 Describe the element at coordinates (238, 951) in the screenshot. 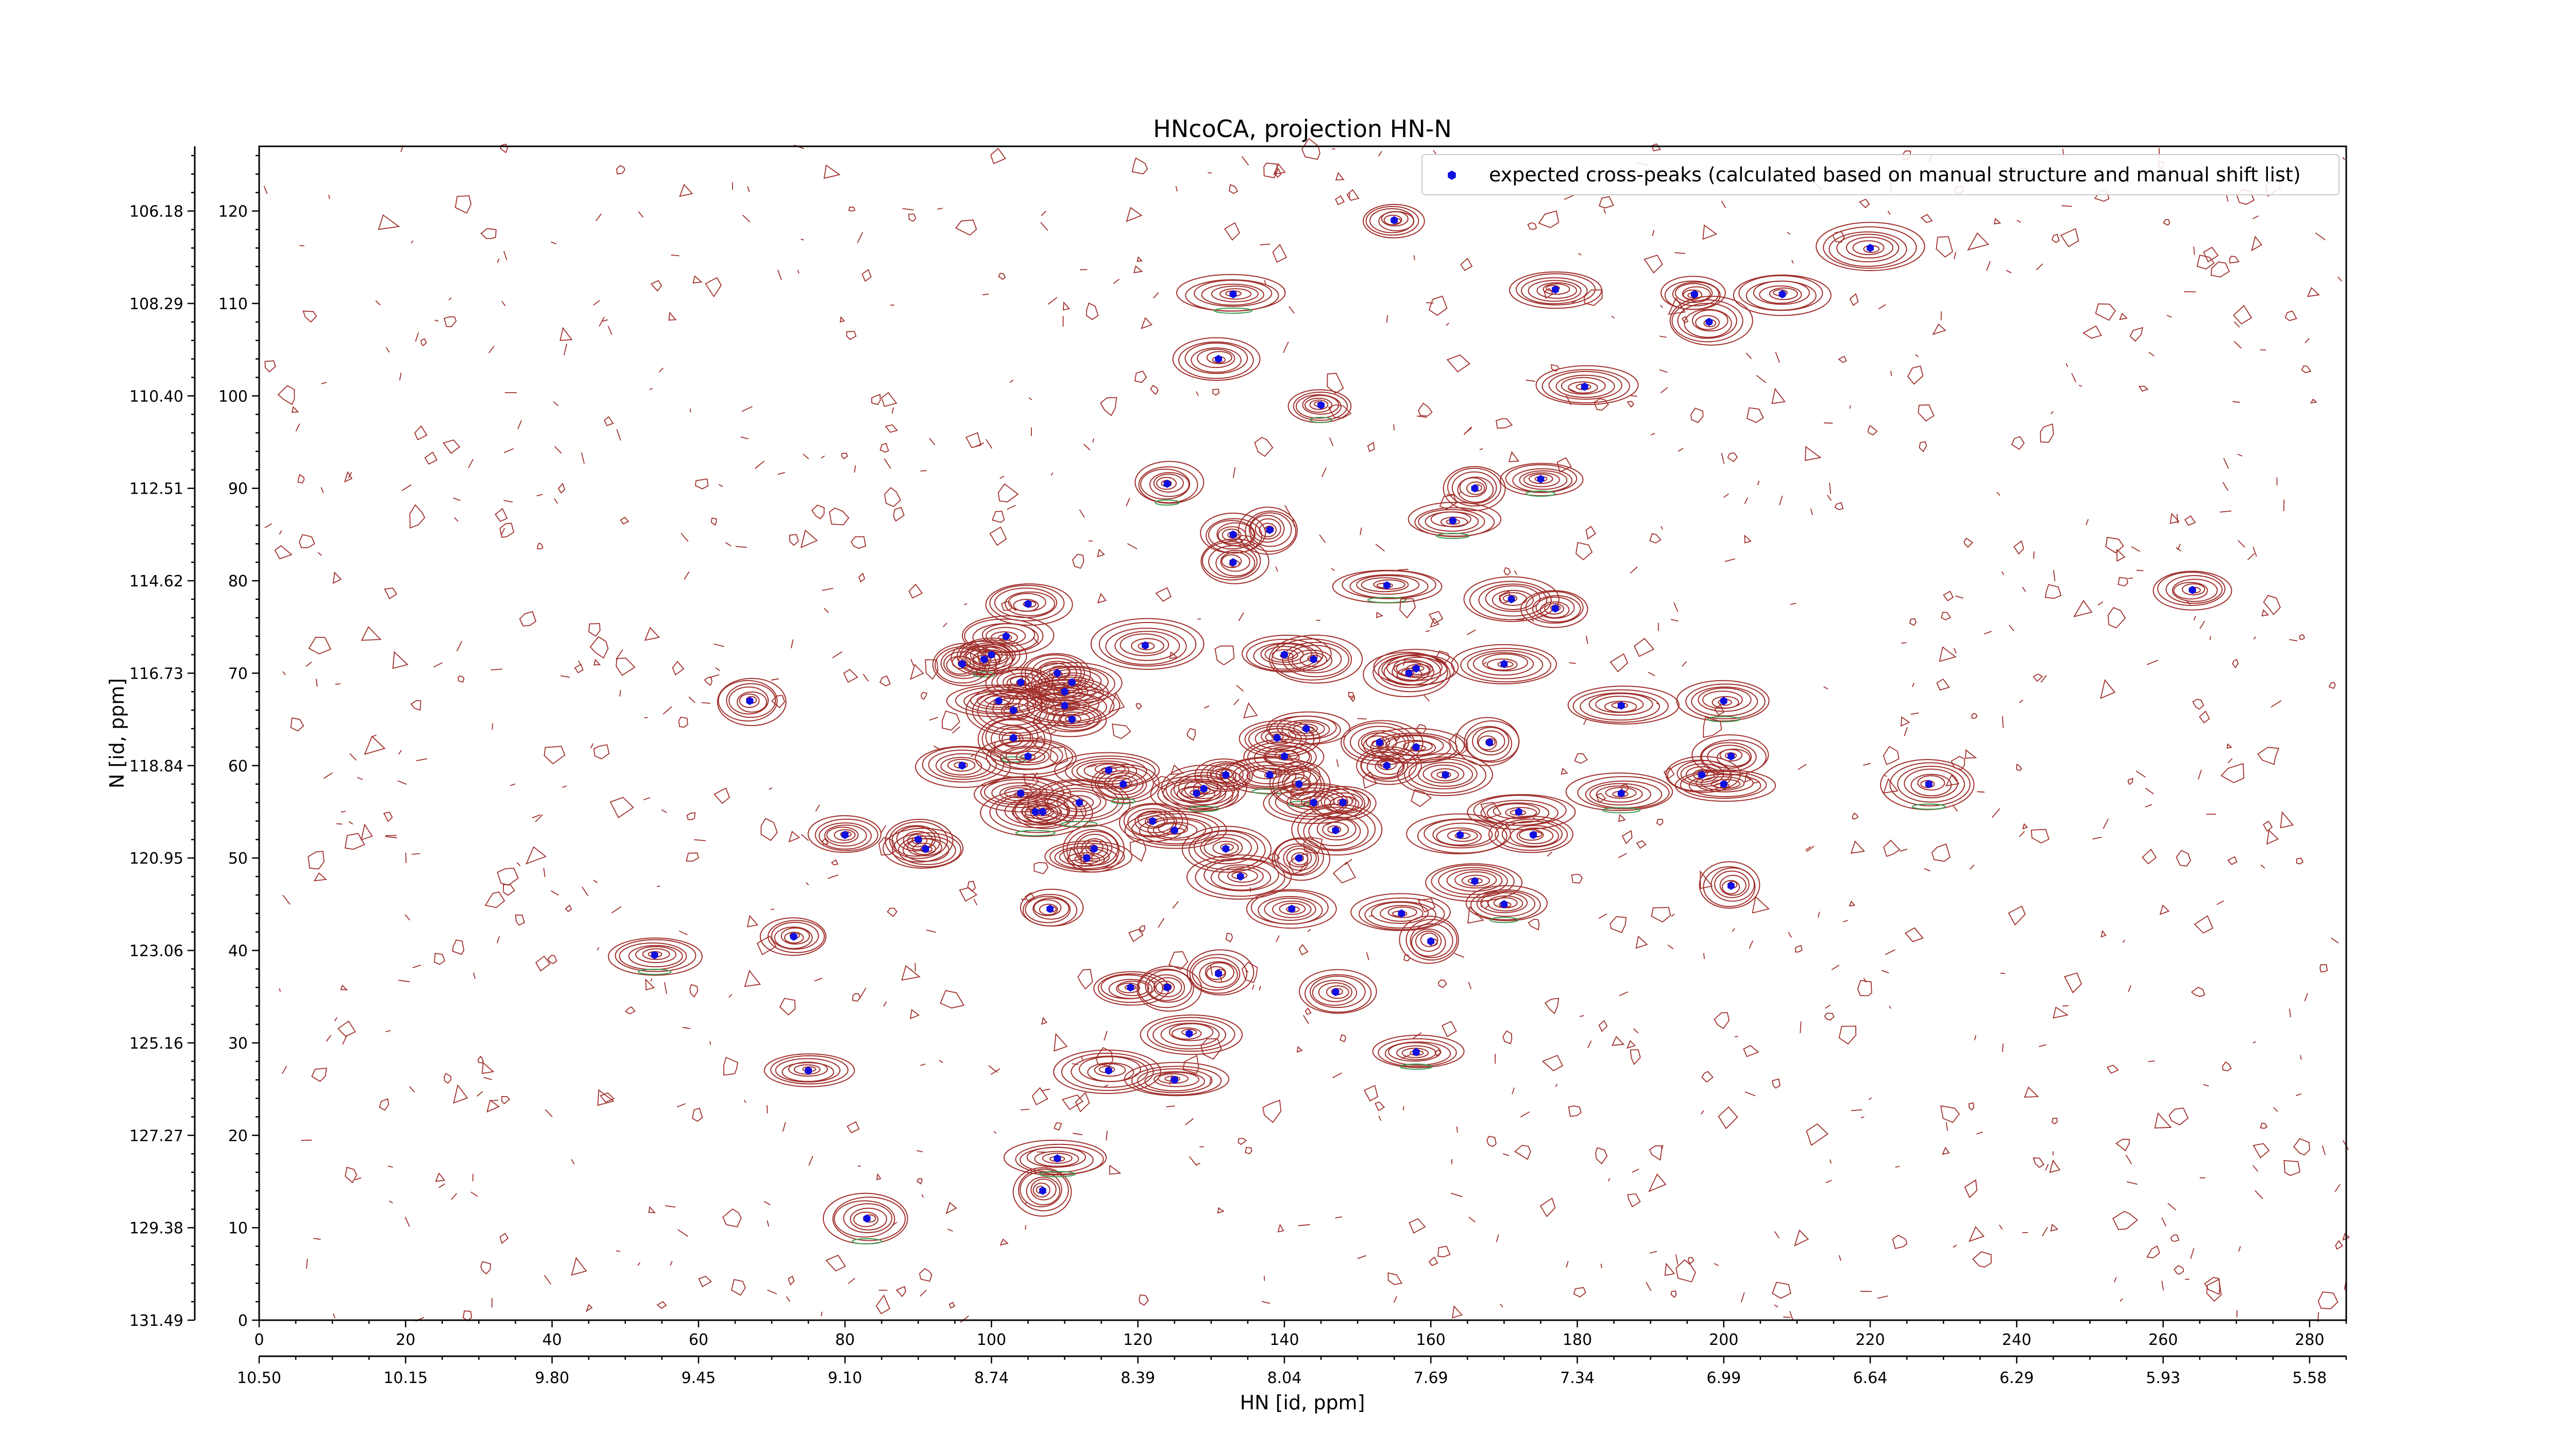

I see `y-tick-label: 40` at that location.